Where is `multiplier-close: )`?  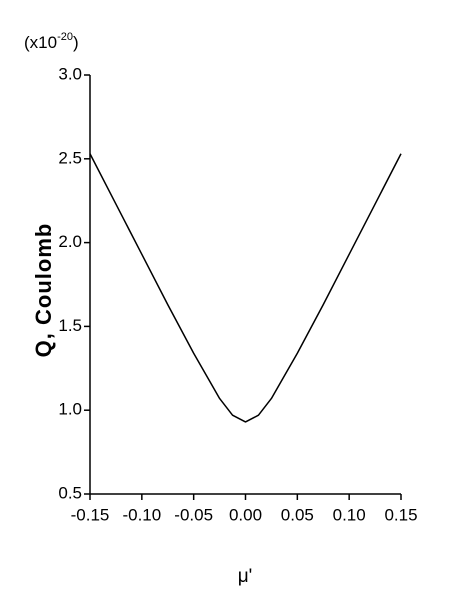
multiplier-close: ) is located at coordinates (76, 42).